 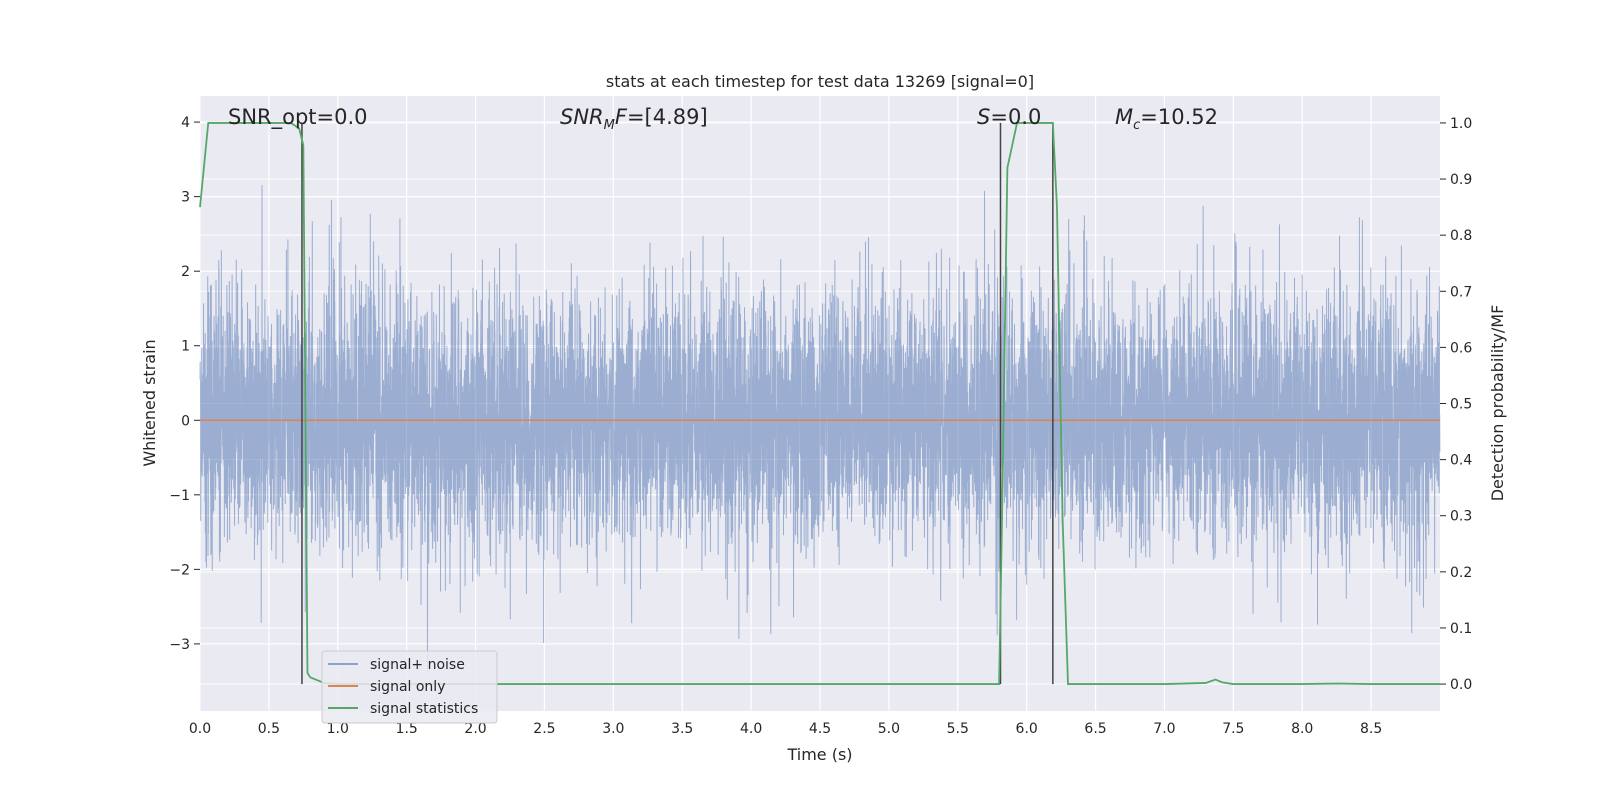 What do you see at coordinates (889, 729) in the screenshot?
I see `x-tick-label: 5.0` at bounding box center [889, 729].